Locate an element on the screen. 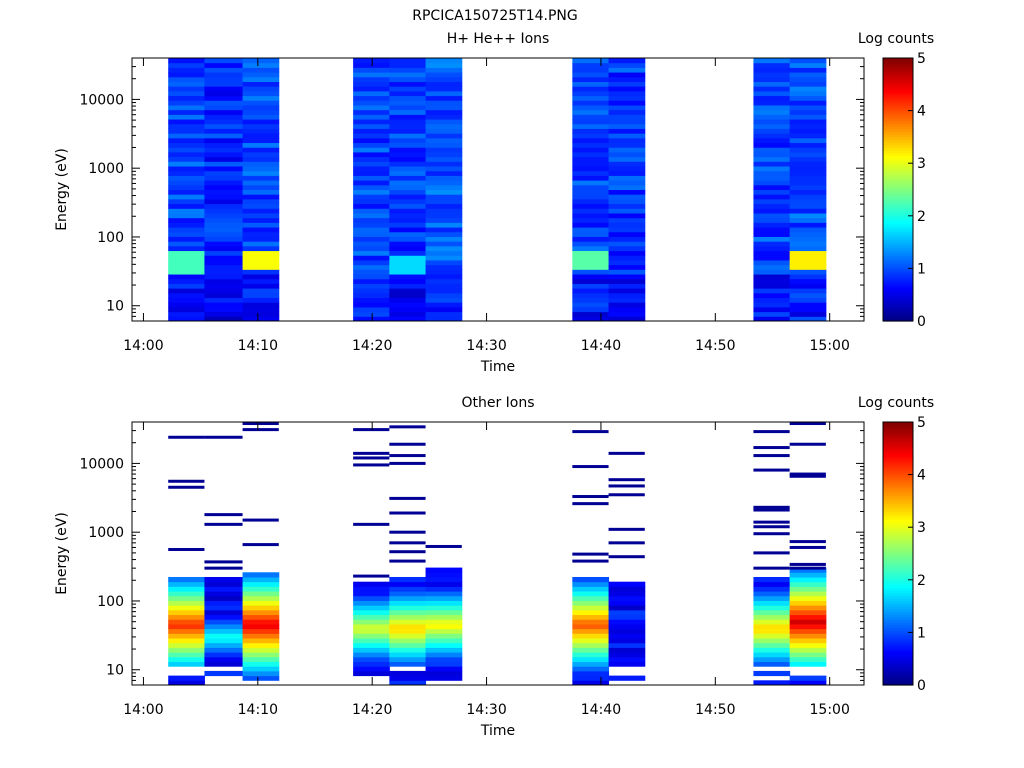 The height and width of the screenshot is (768, 1024). y-axis-label: Energy (eV) is located at coordinates (62, 189).